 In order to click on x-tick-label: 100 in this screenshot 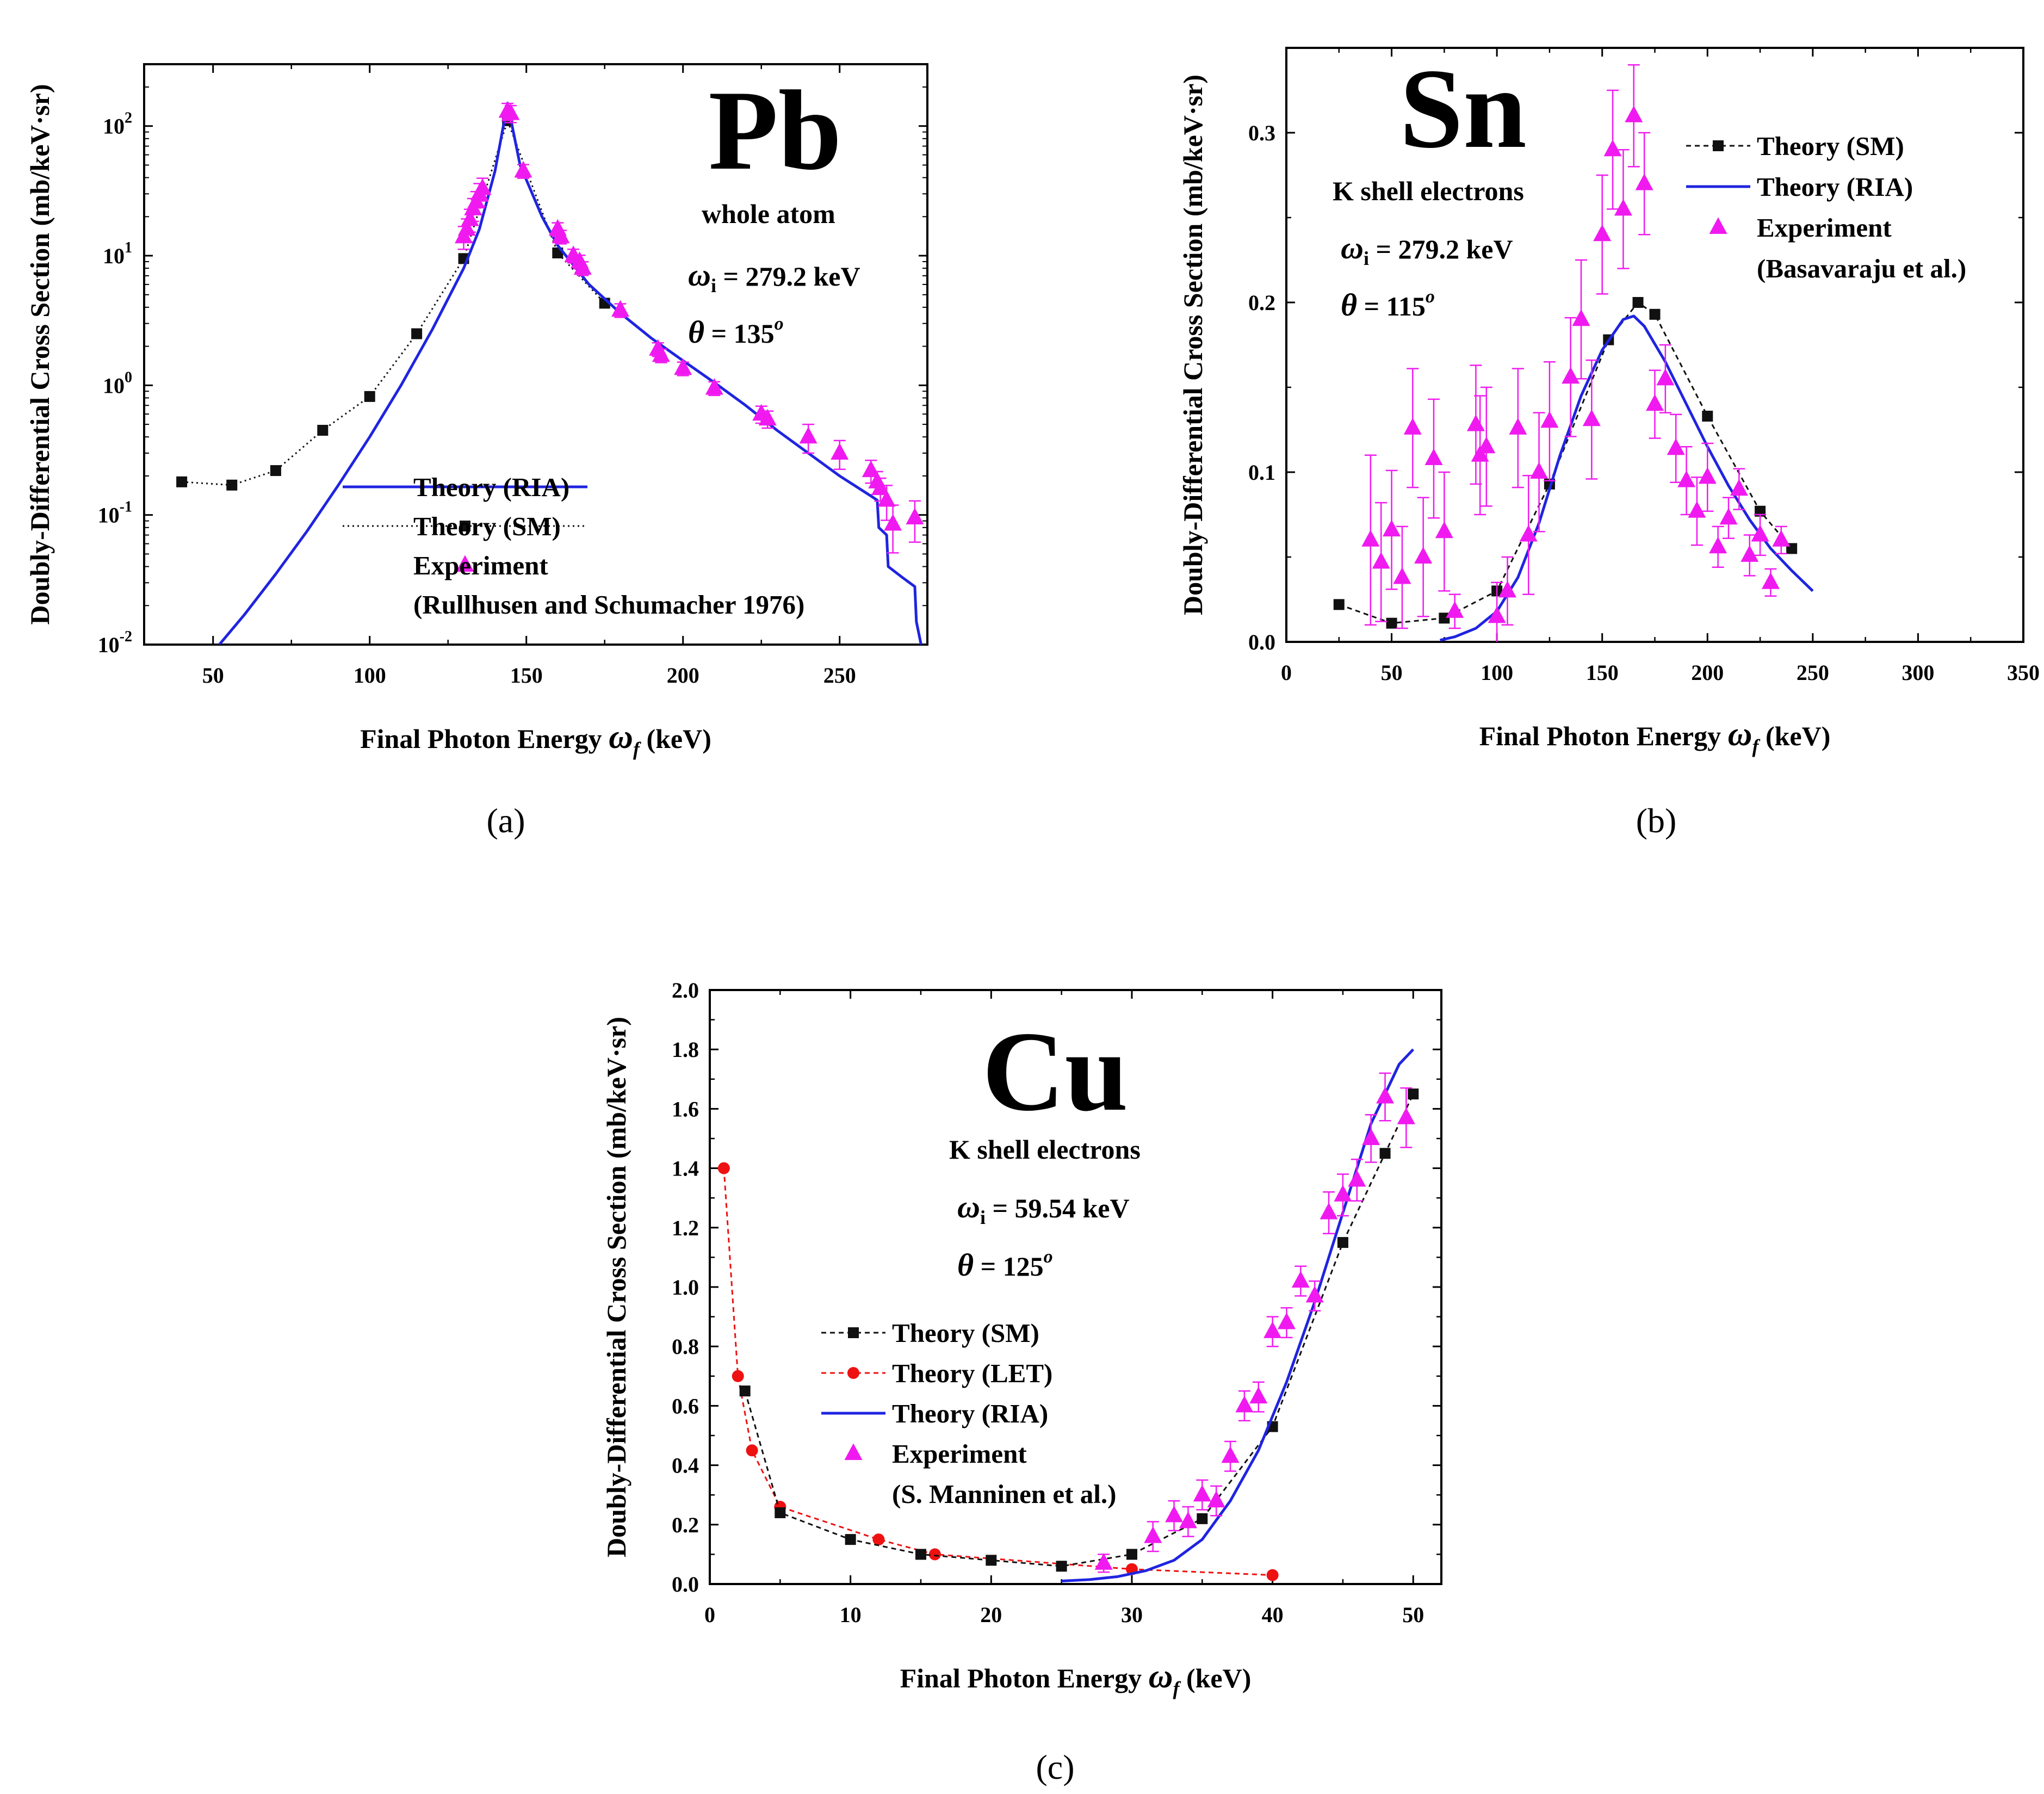, I will do `click(370, 675)`.